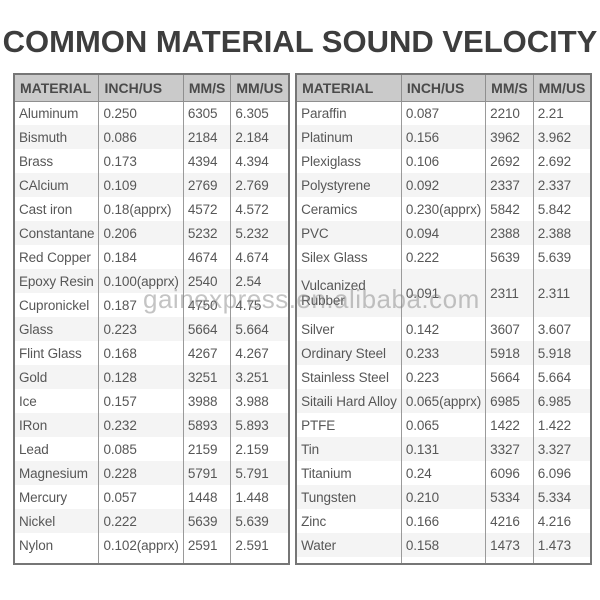 The width and height of the screenshot is (600, 600). Describe the element at coordinates (141, 305) in the screenshot. I see `inch-us-cell: 0.187` at that location.